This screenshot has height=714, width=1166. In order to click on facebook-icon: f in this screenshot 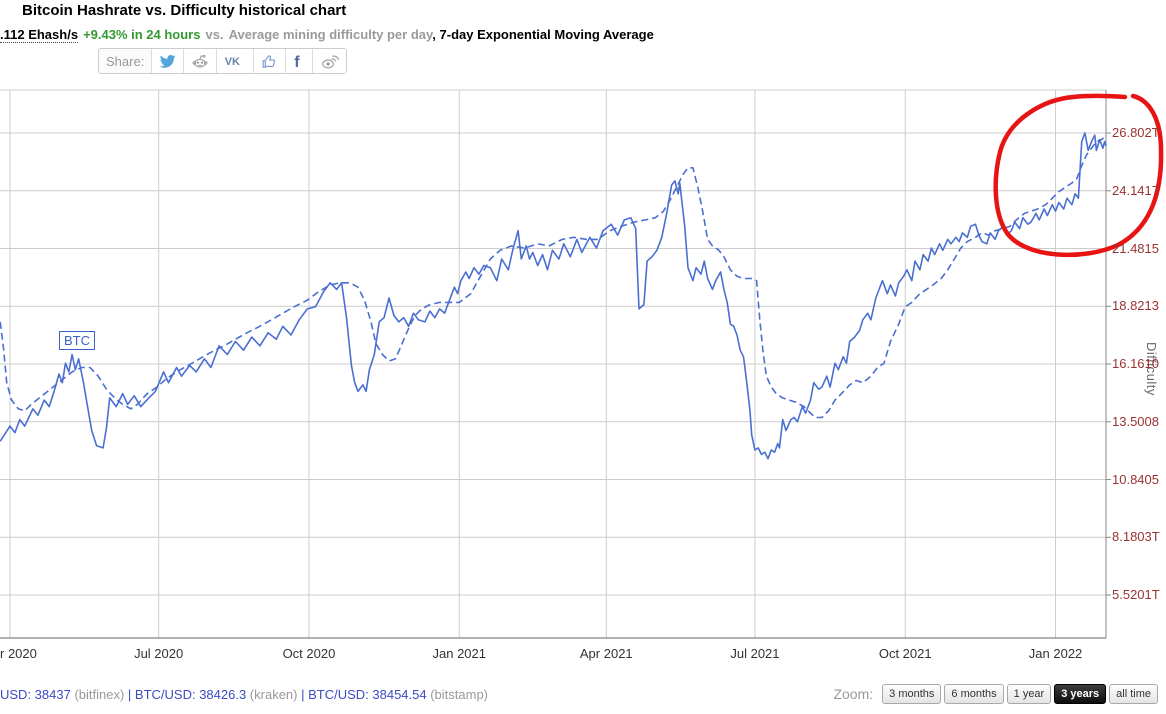, I will do `click(299, 61)`.